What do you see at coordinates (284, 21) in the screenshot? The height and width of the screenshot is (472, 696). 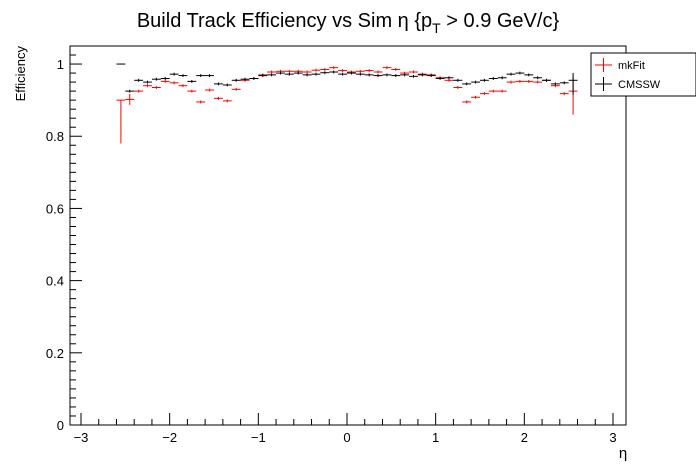 I see `chart-title-main: Build Track Efficiency vs Sim η {p` at bounding box center [284, 21].